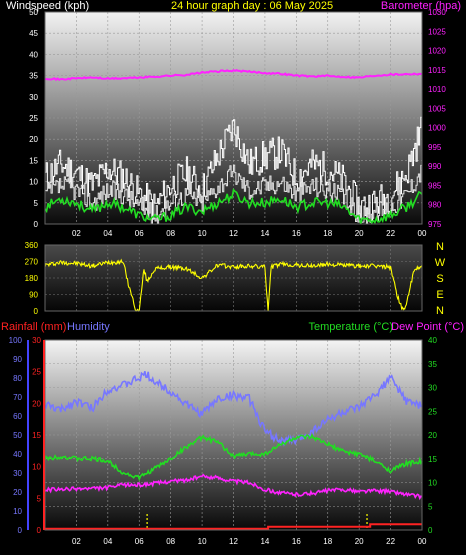 The width and height of the screenshot is (466, 555). What do you see at coordinates (435, 166) in the screenshot?
I see `barometer-tick-label: 990` at bounding box center [435, 166].